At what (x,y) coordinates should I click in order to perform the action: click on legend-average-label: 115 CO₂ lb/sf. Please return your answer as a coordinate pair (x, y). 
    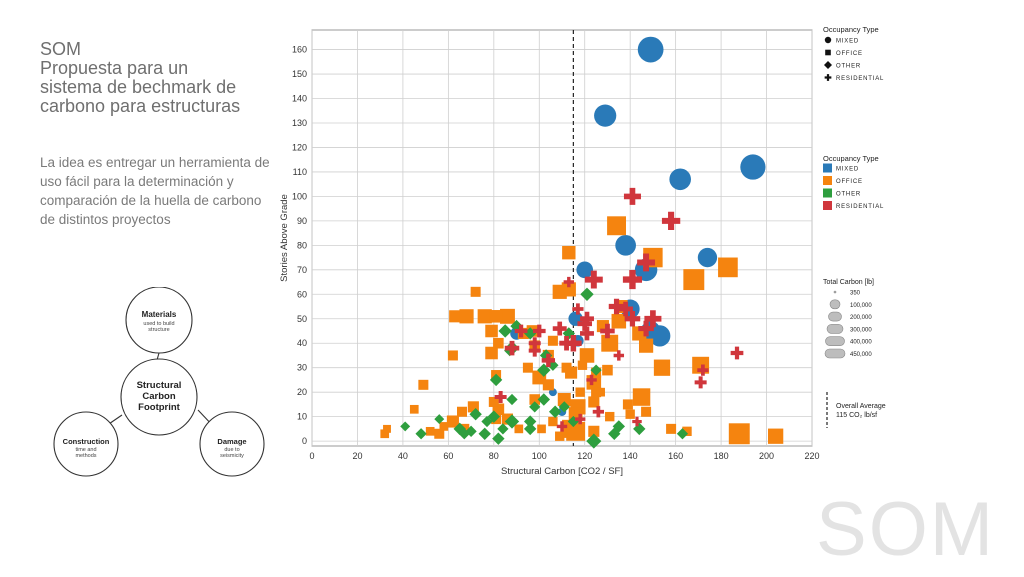
    Looking at the image, I should click on (856, 415).